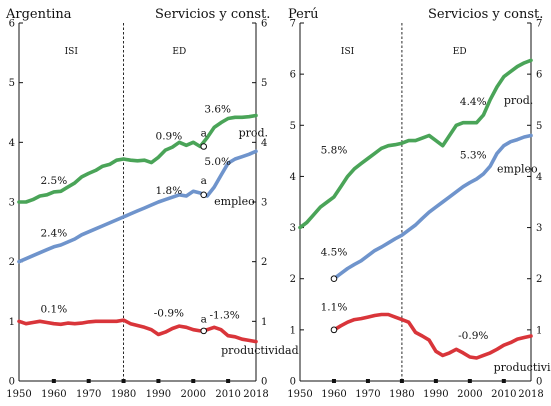 This screenshot has width=551, height=406. Describe the element at coordinates (217, 110) in the screenshot. I see `growth-rate-label: 3.6%` at that location.